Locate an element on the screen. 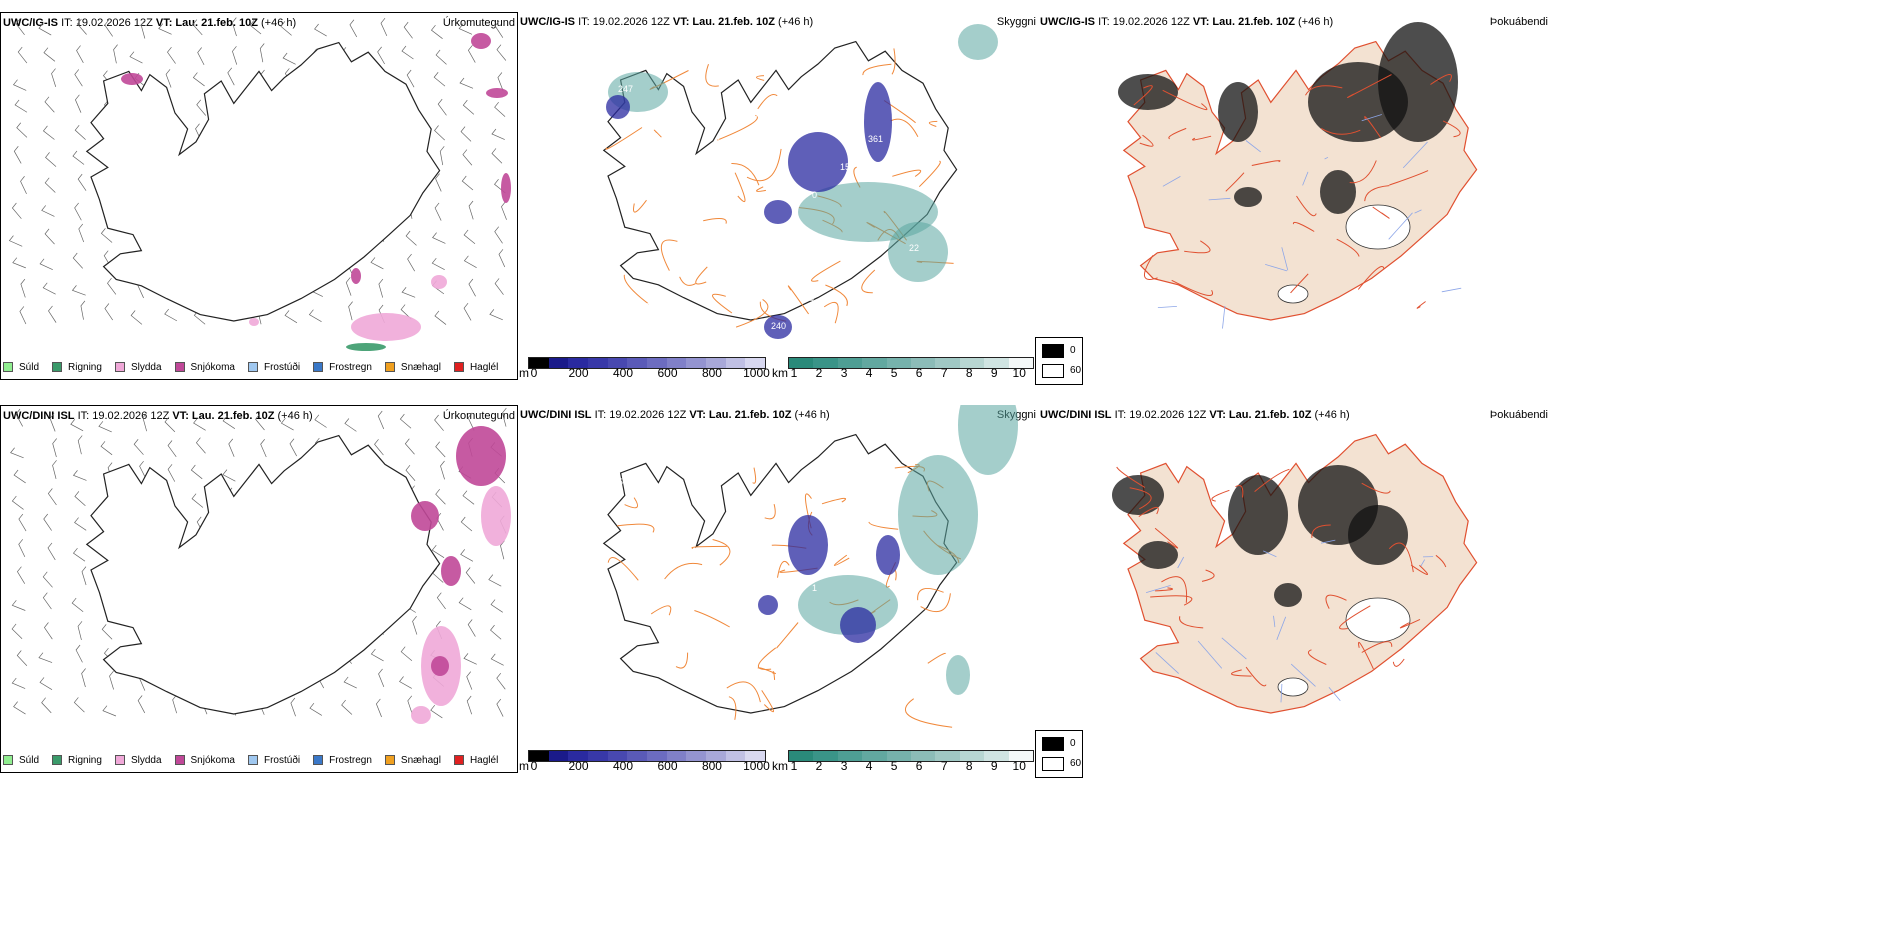 This screenshot has height=950, width=1900. glacier is located at coordinates (1378, 227).